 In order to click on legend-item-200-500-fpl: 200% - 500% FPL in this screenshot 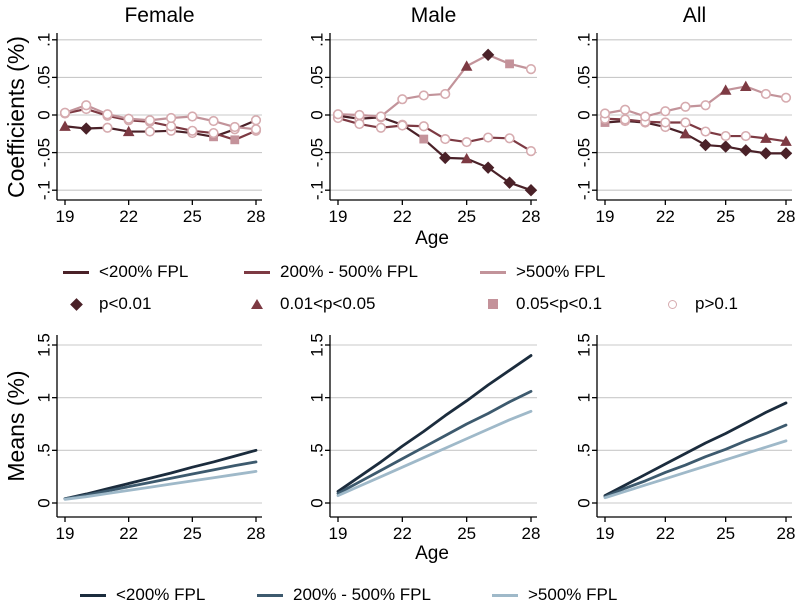, I will do `click(331, 272)`.